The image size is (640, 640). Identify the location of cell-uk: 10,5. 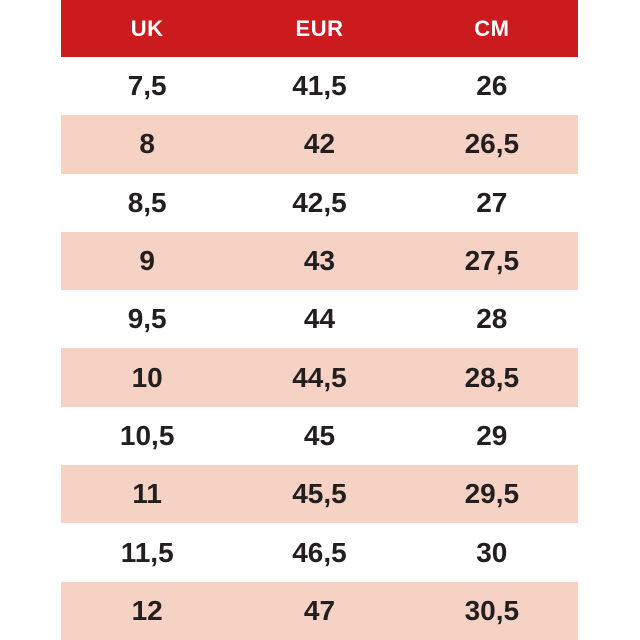
(147, 435).